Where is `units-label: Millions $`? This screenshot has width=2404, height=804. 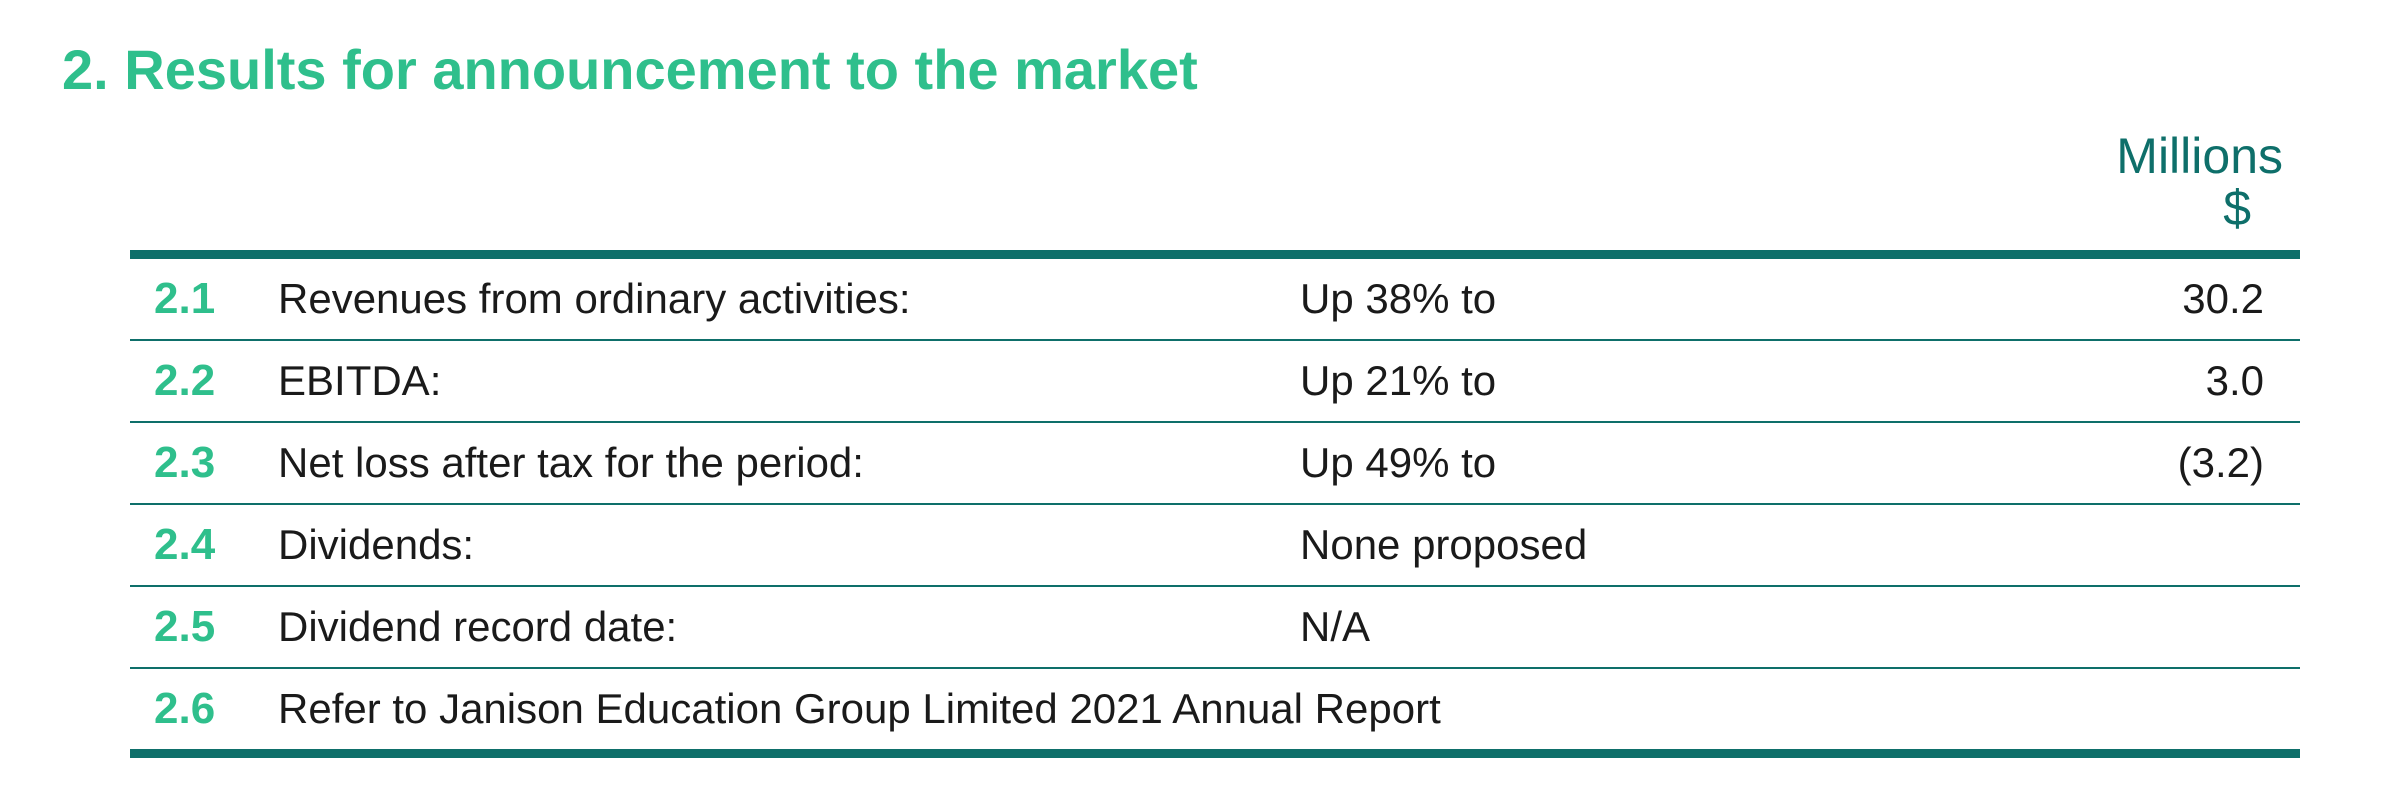 units-label: Millions $ is located at coordinates (2199, 182).